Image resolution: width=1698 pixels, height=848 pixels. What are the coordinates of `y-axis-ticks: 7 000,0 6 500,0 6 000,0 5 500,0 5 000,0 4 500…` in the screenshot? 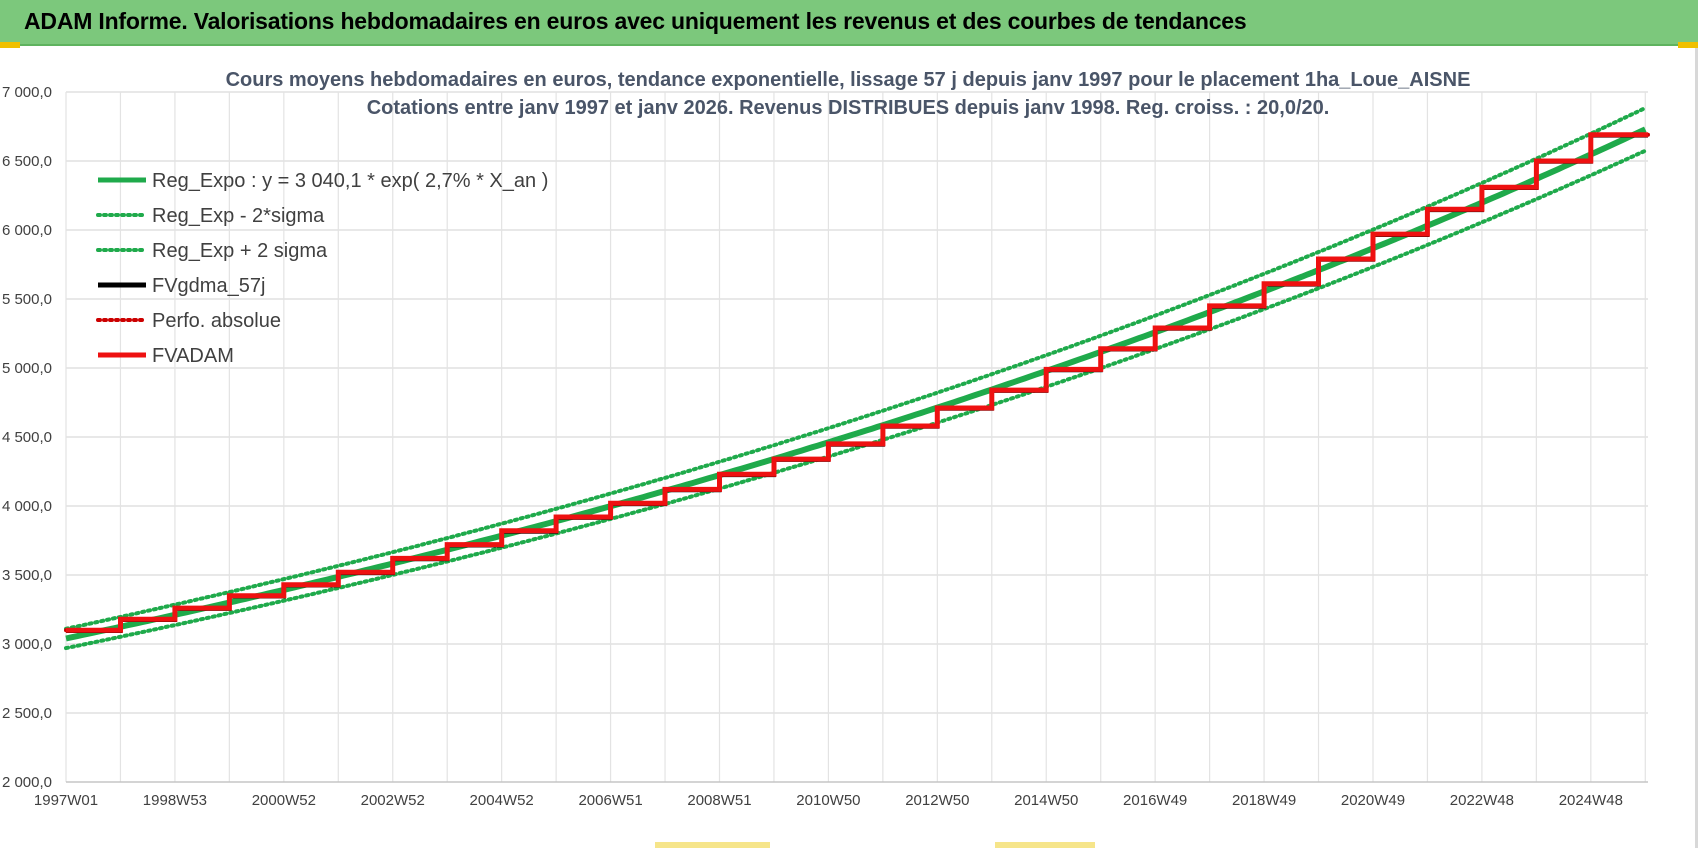 It's located at (27, 437).